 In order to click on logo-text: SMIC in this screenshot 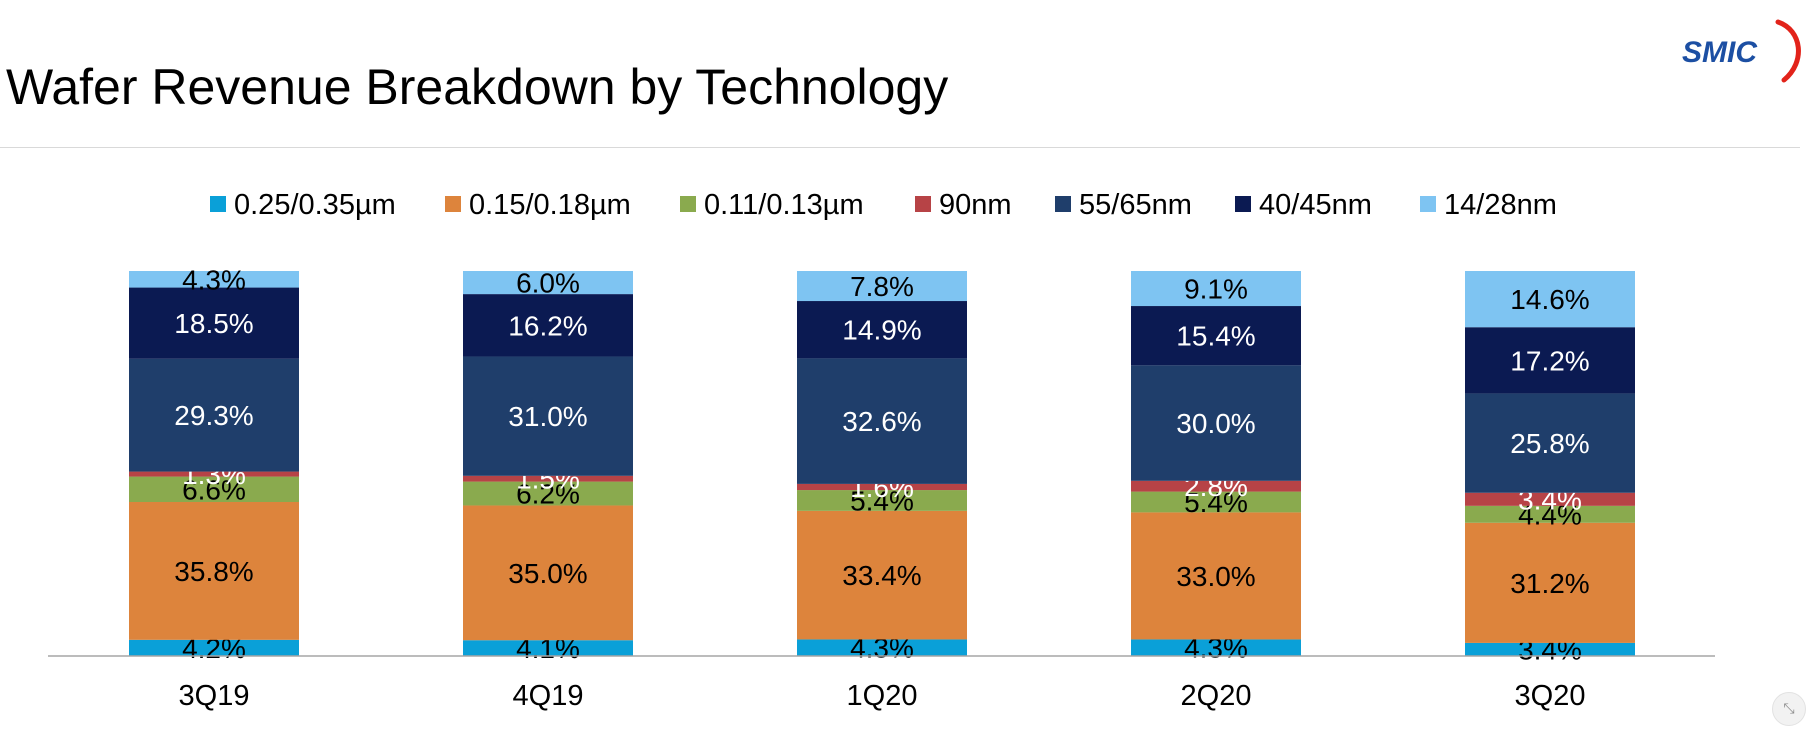, I will do `click(1720, 52)`.